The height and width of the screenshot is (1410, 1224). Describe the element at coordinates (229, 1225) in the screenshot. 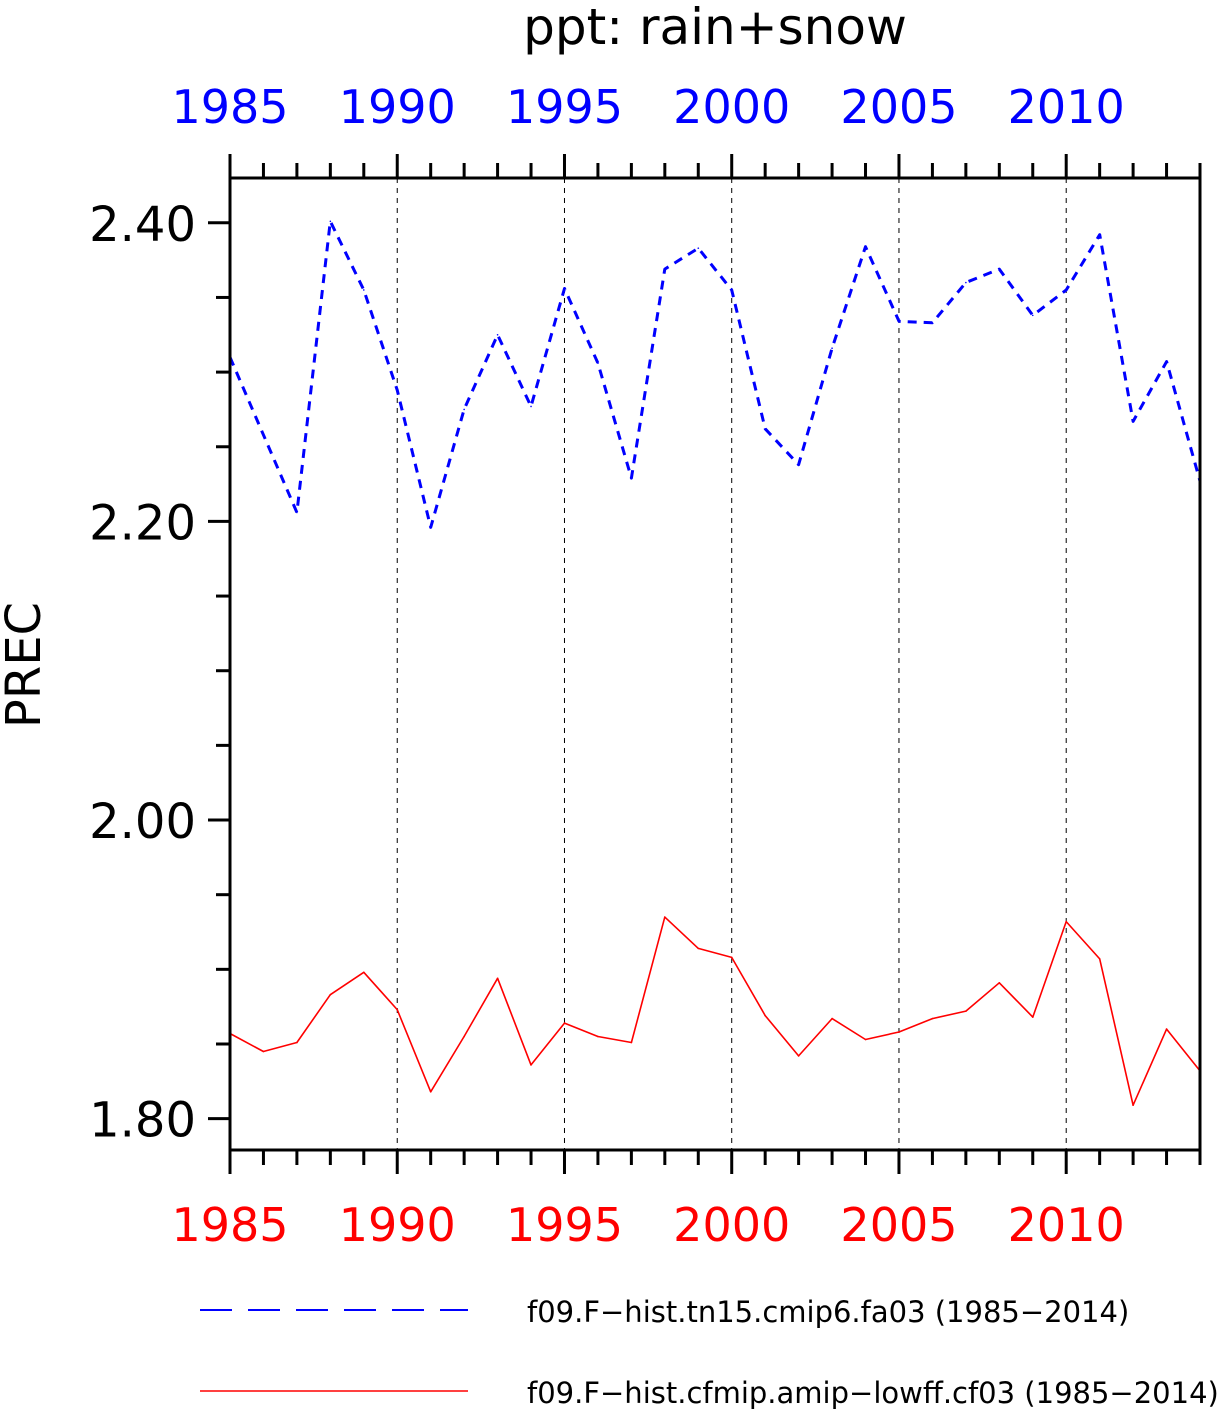

I see `x-bottom-tick-label: 1985` at that location.